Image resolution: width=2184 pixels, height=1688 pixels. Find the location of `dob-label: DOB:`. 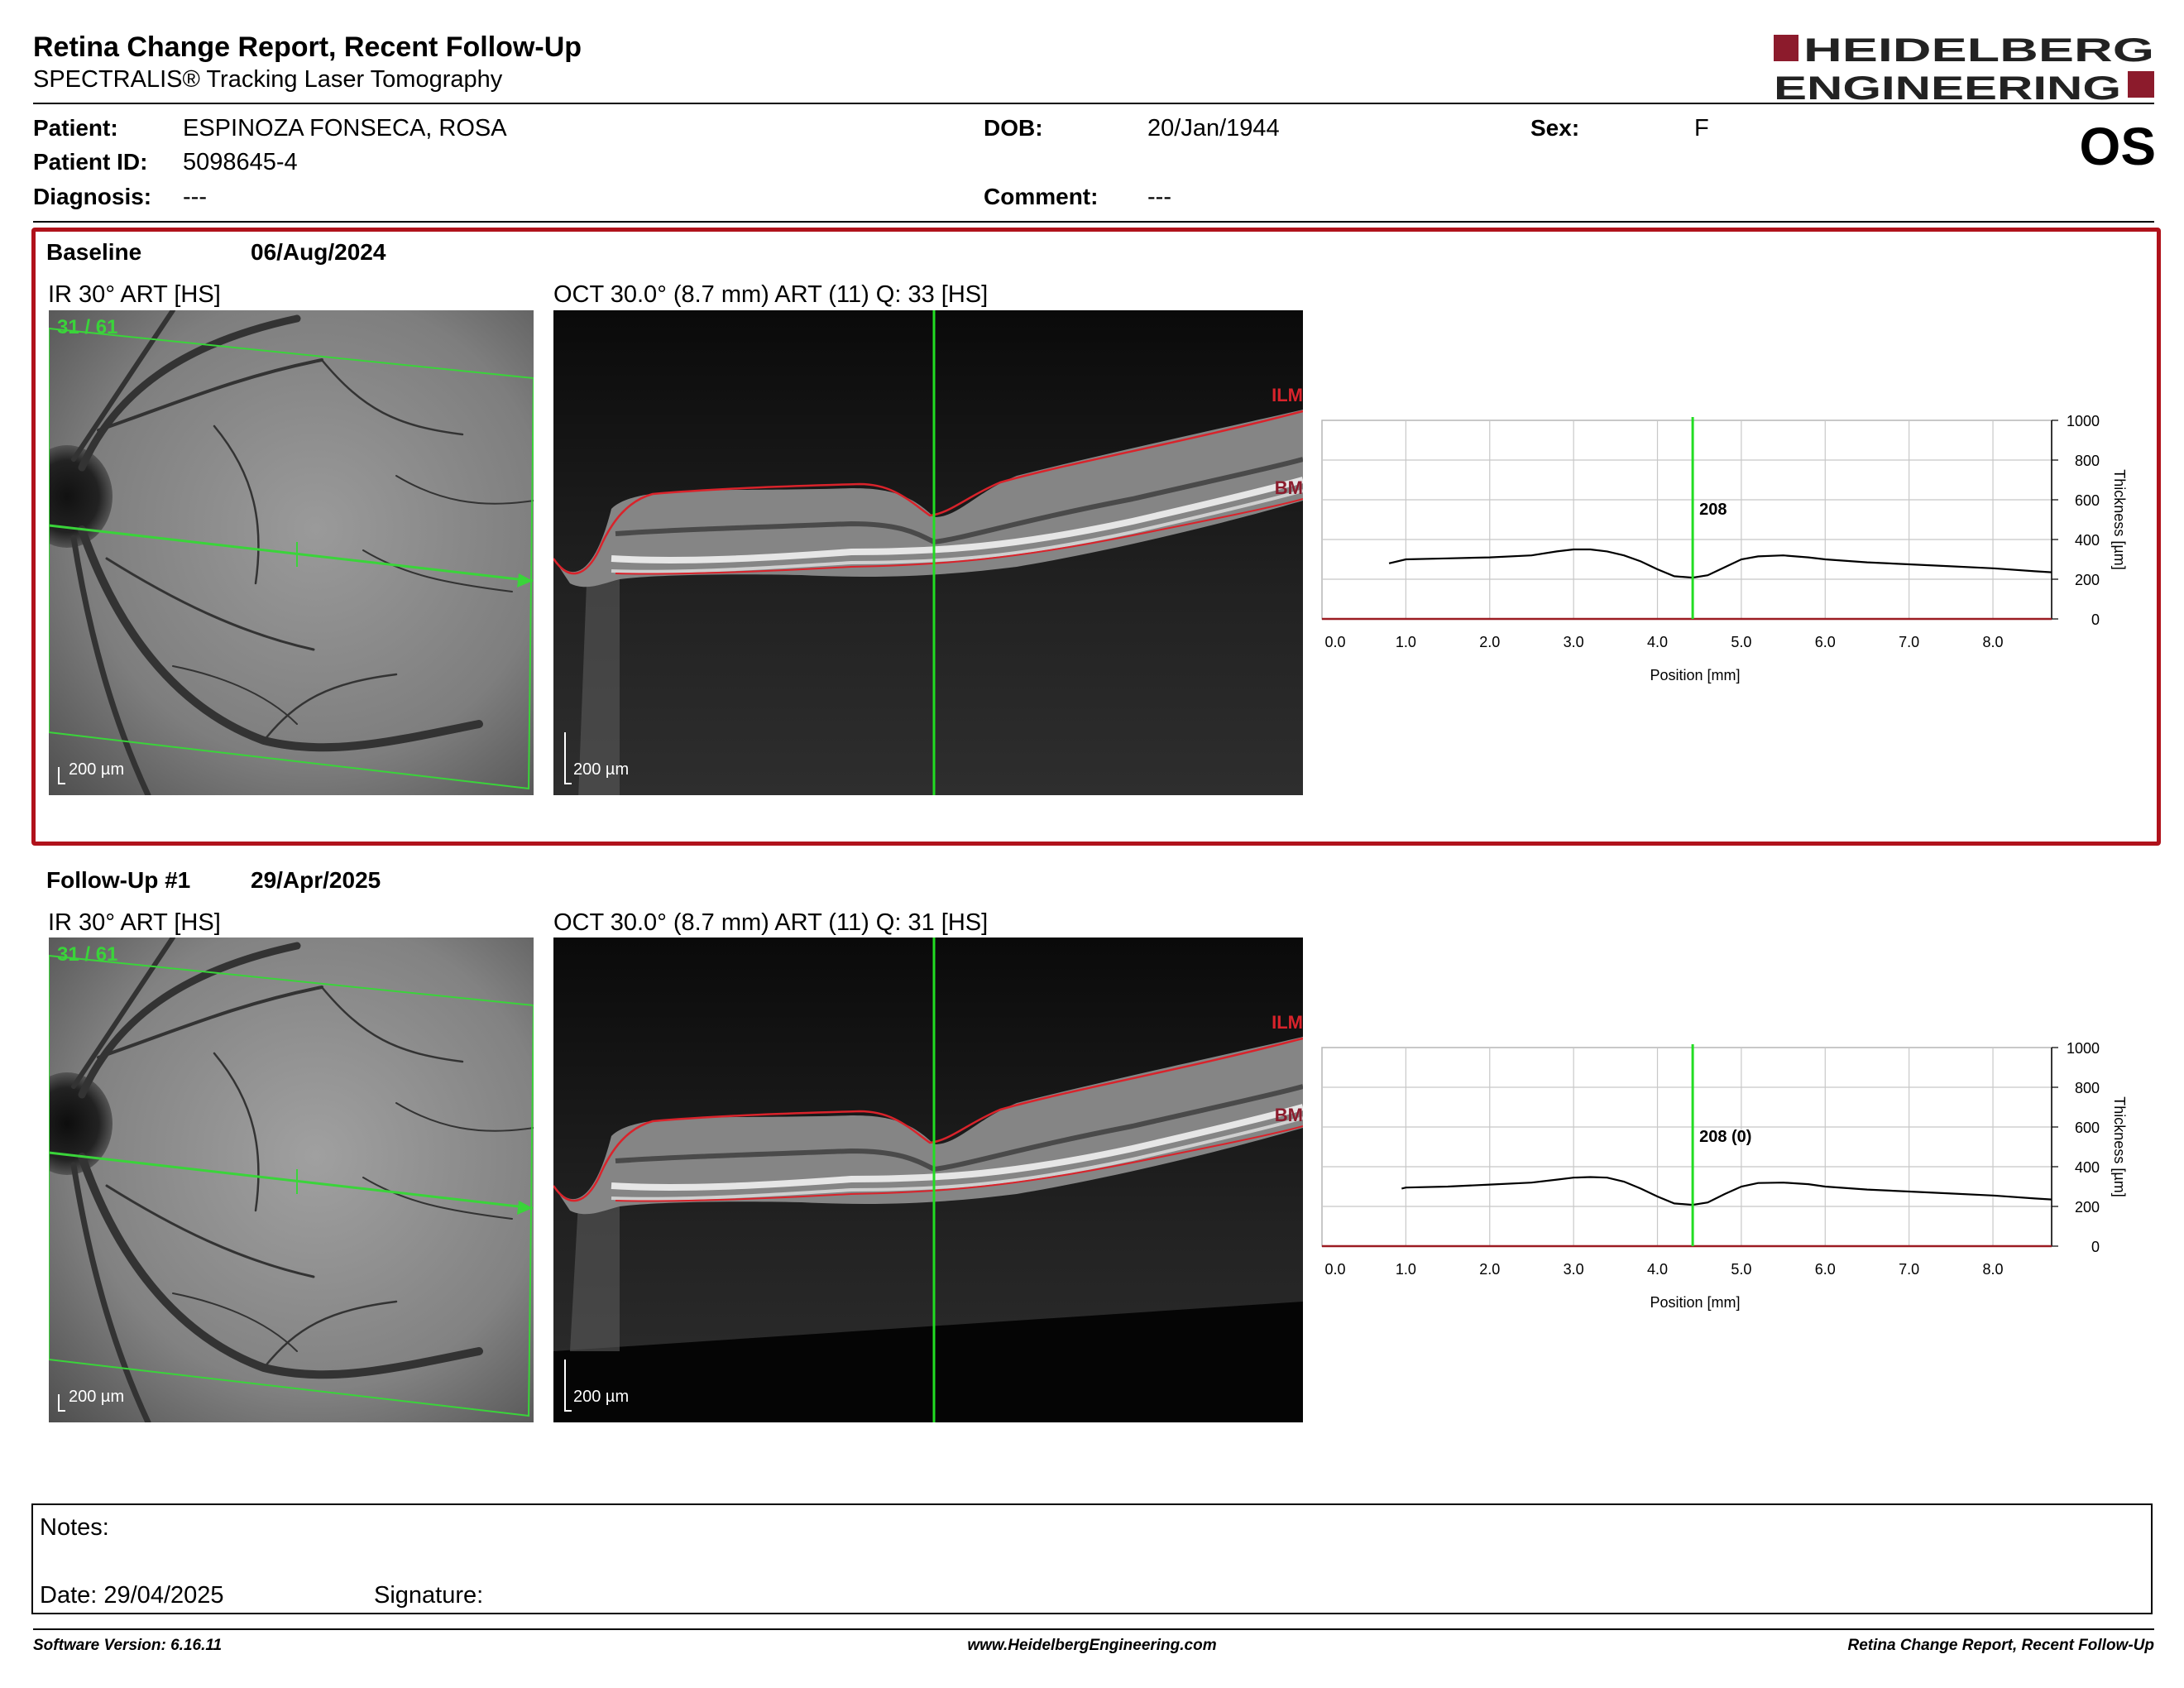

dob-label: DOB: is located at coordinates (1013, 128).